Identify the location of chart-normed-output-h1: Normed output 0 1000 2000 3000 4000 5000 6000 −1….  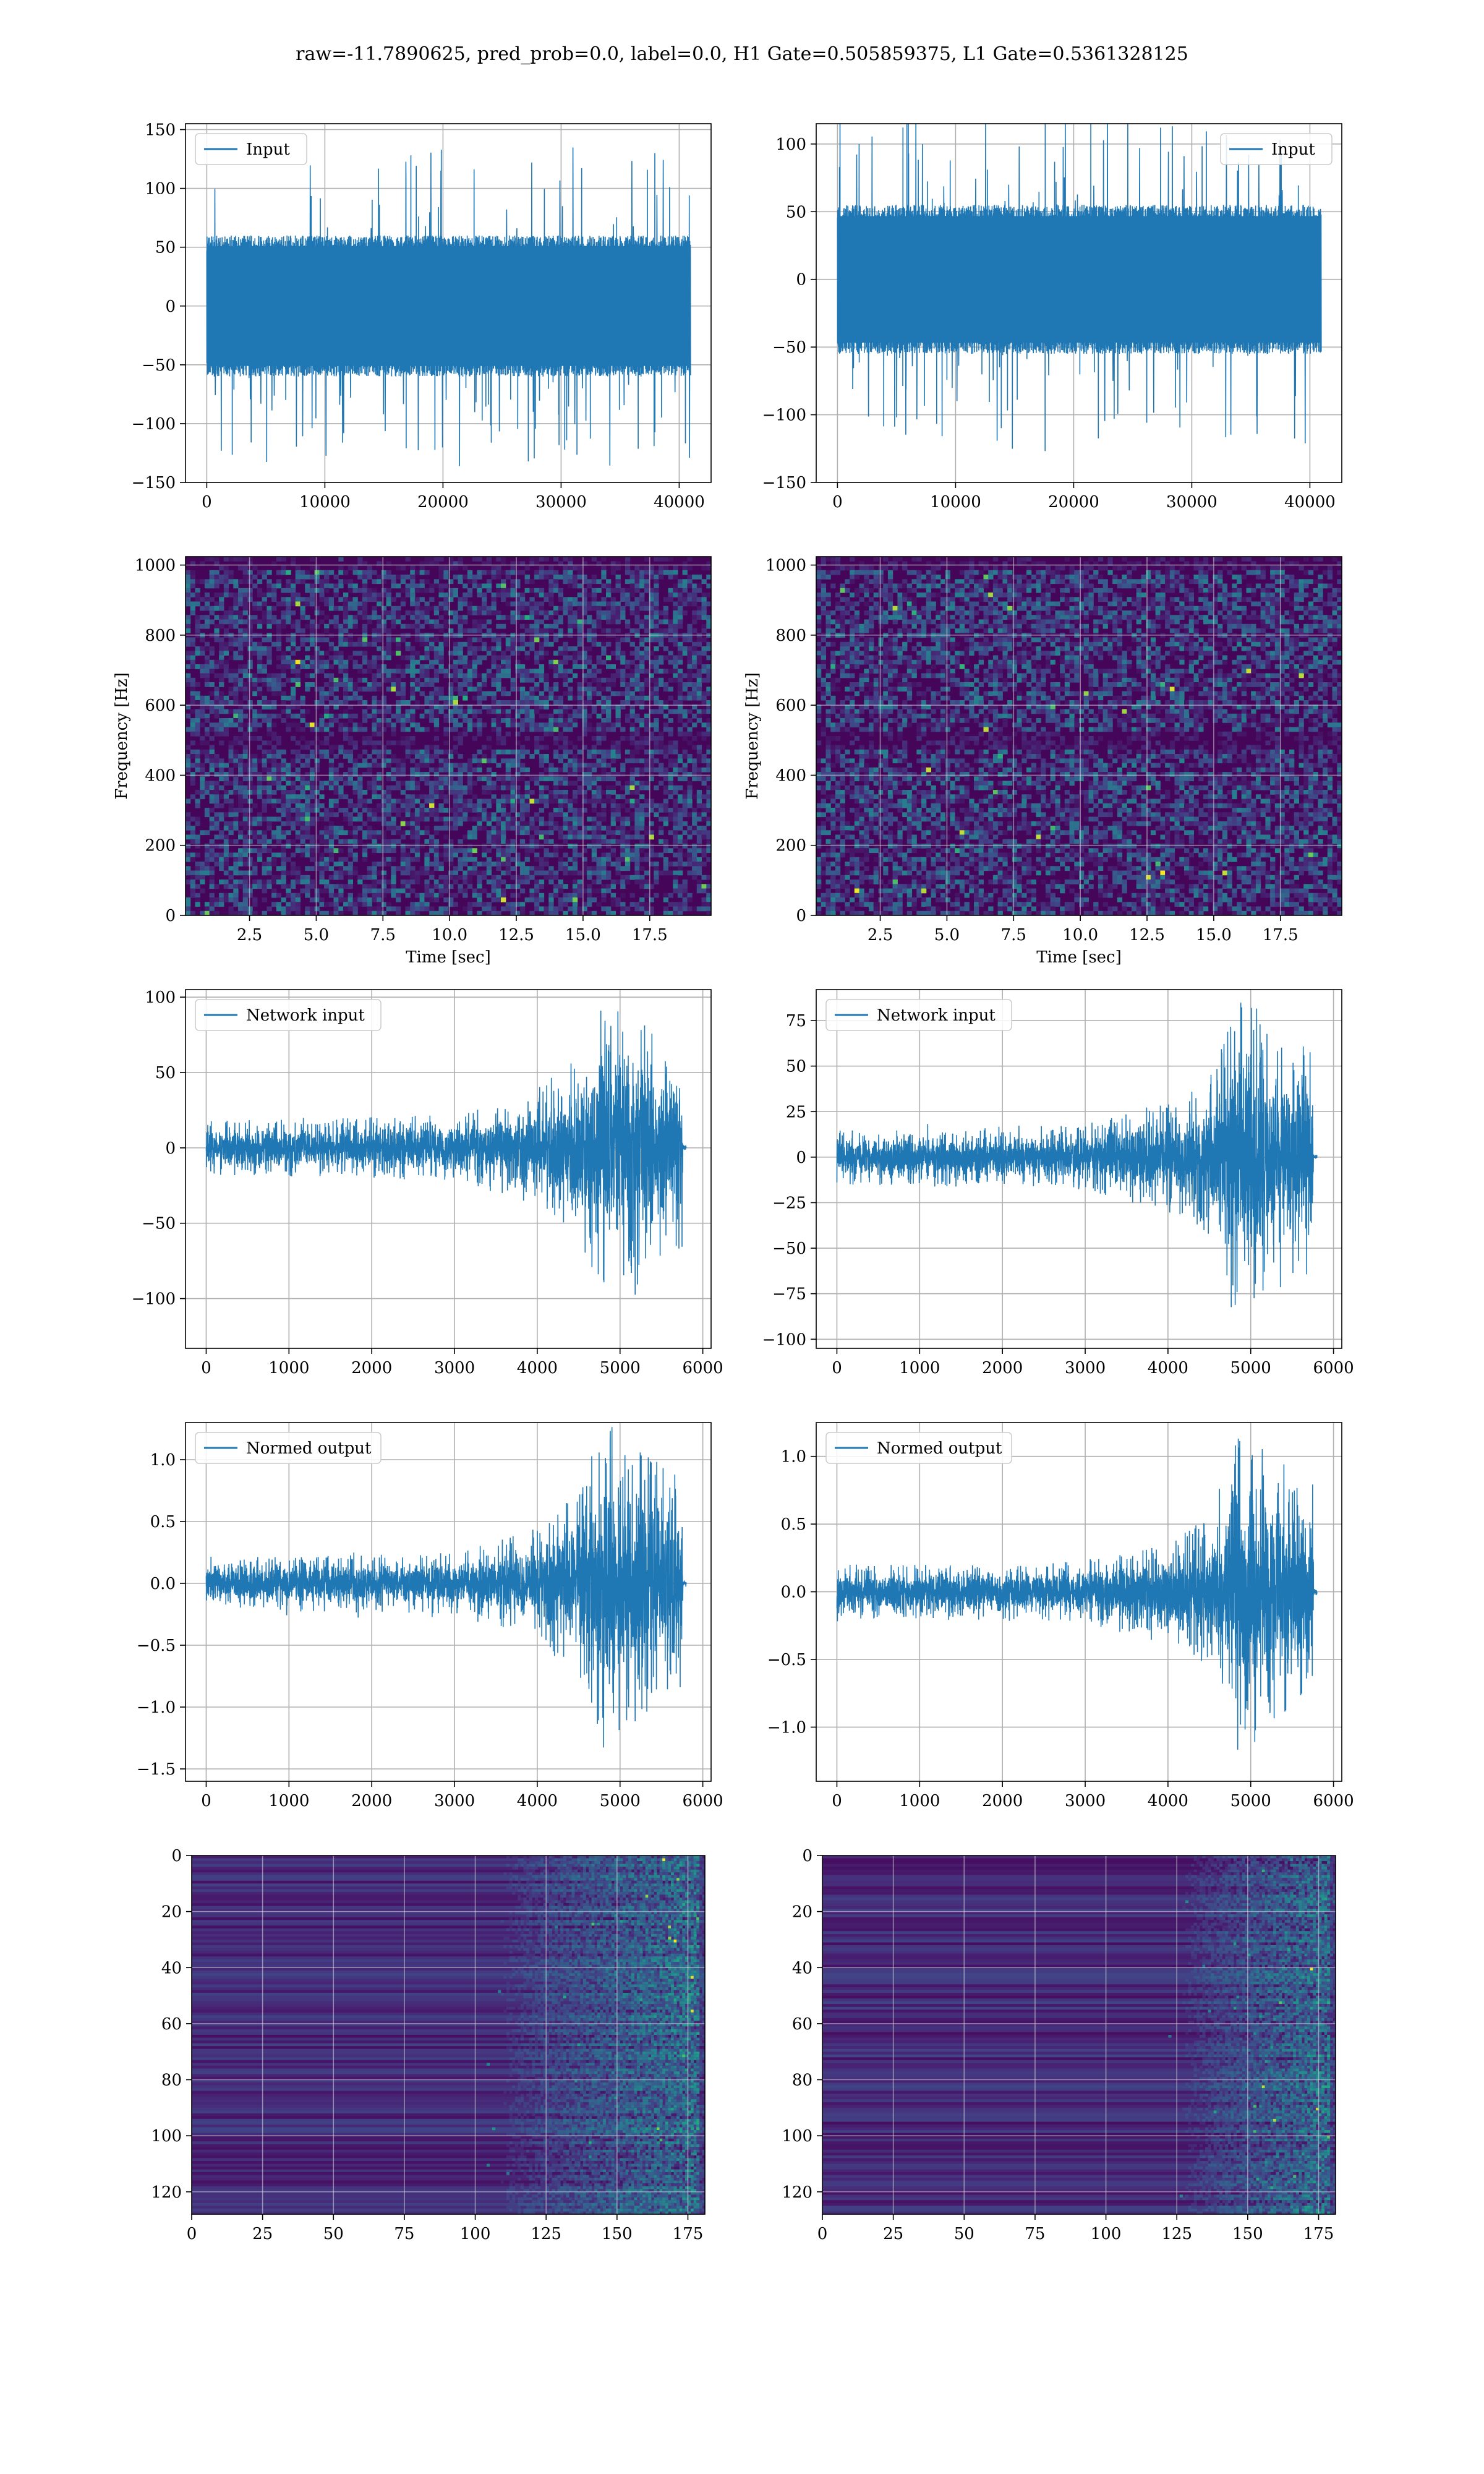
(430, 1616).